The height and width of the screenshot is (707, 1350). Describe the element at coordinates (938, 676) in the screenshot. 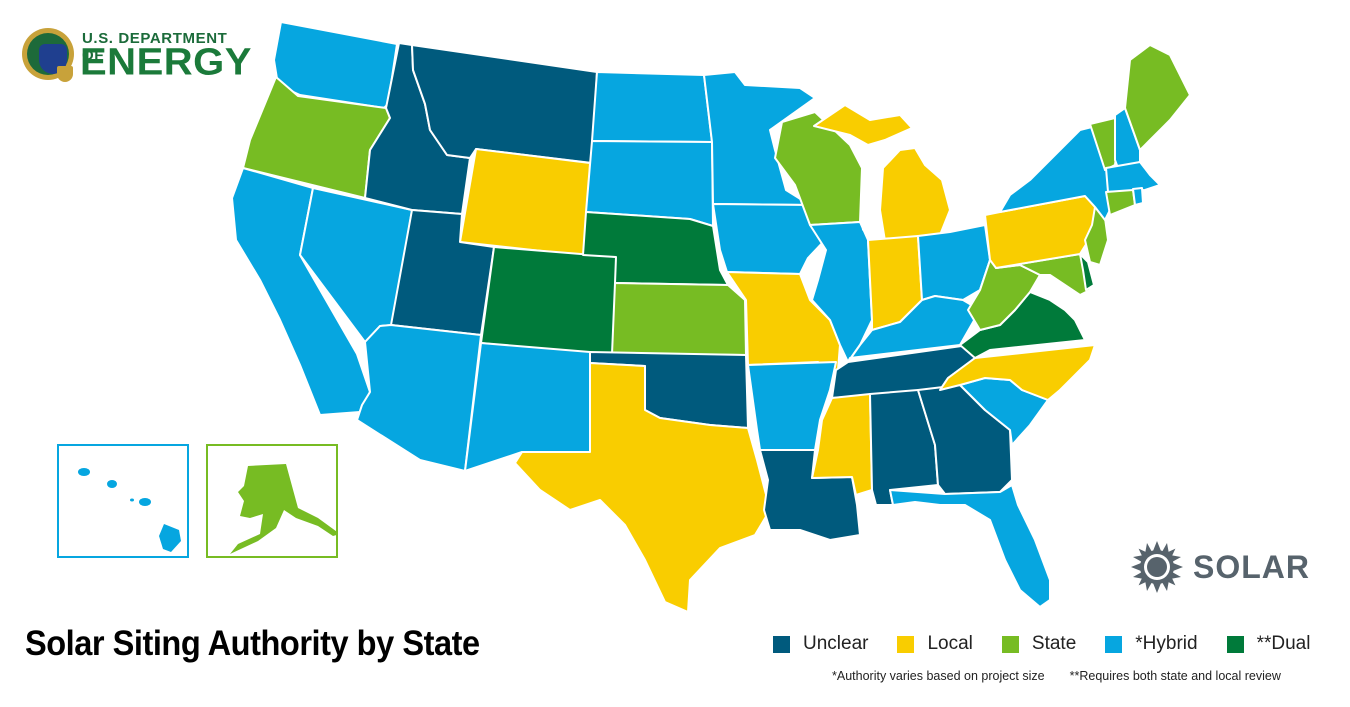

I see `note-hybrid: *Authority varies based on project size` at that location.